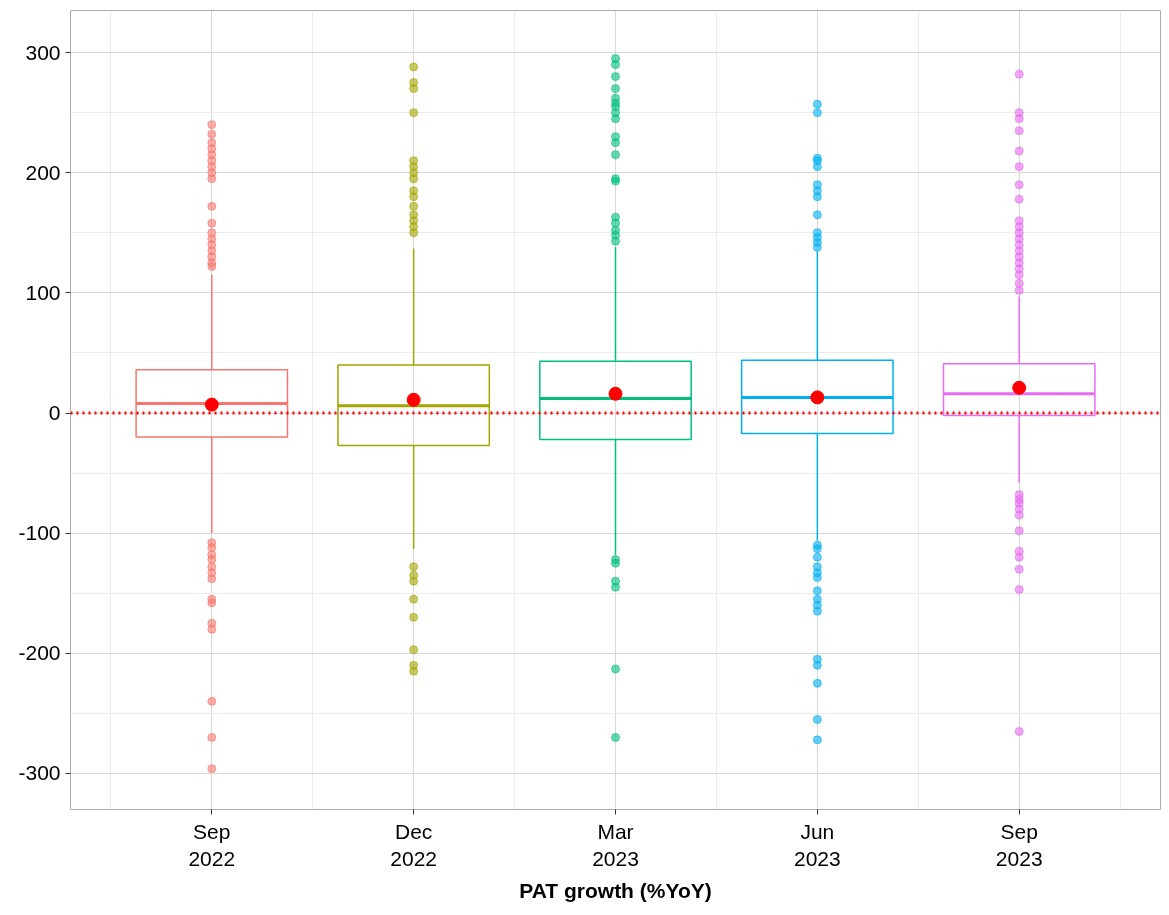 This screenshot has width=1169, height=915. What do you see at coordinates (39, 773) in the screenshot?
I see `y-tick-label: -300` at bounding box center [39, 773].